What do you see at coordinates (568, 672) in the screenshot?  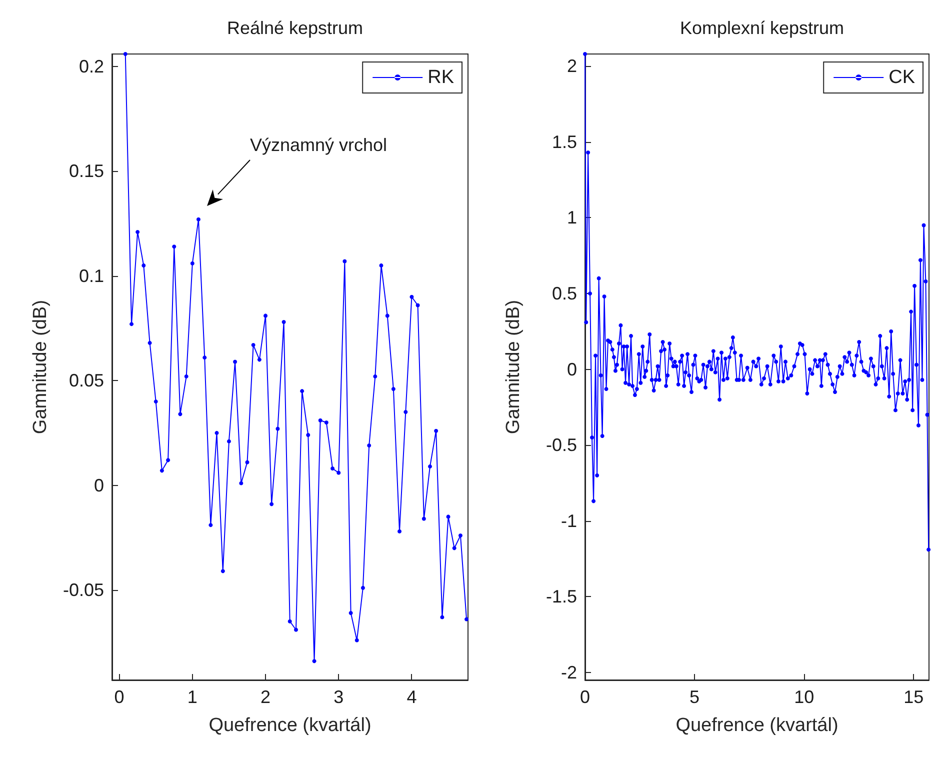 I see `y-tick-label: -2` at bounding box center [568, 672].